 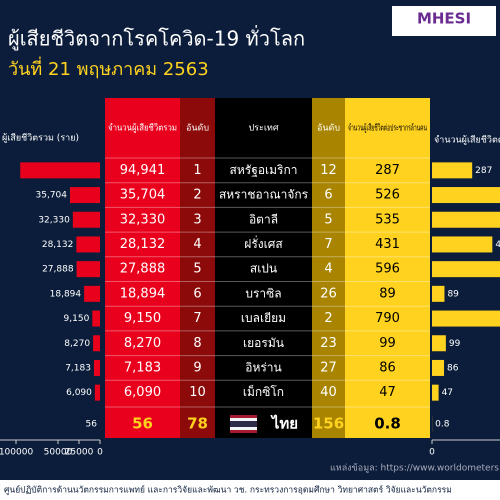 I want to click on table-cell: 8, so click(x=197, y=343).